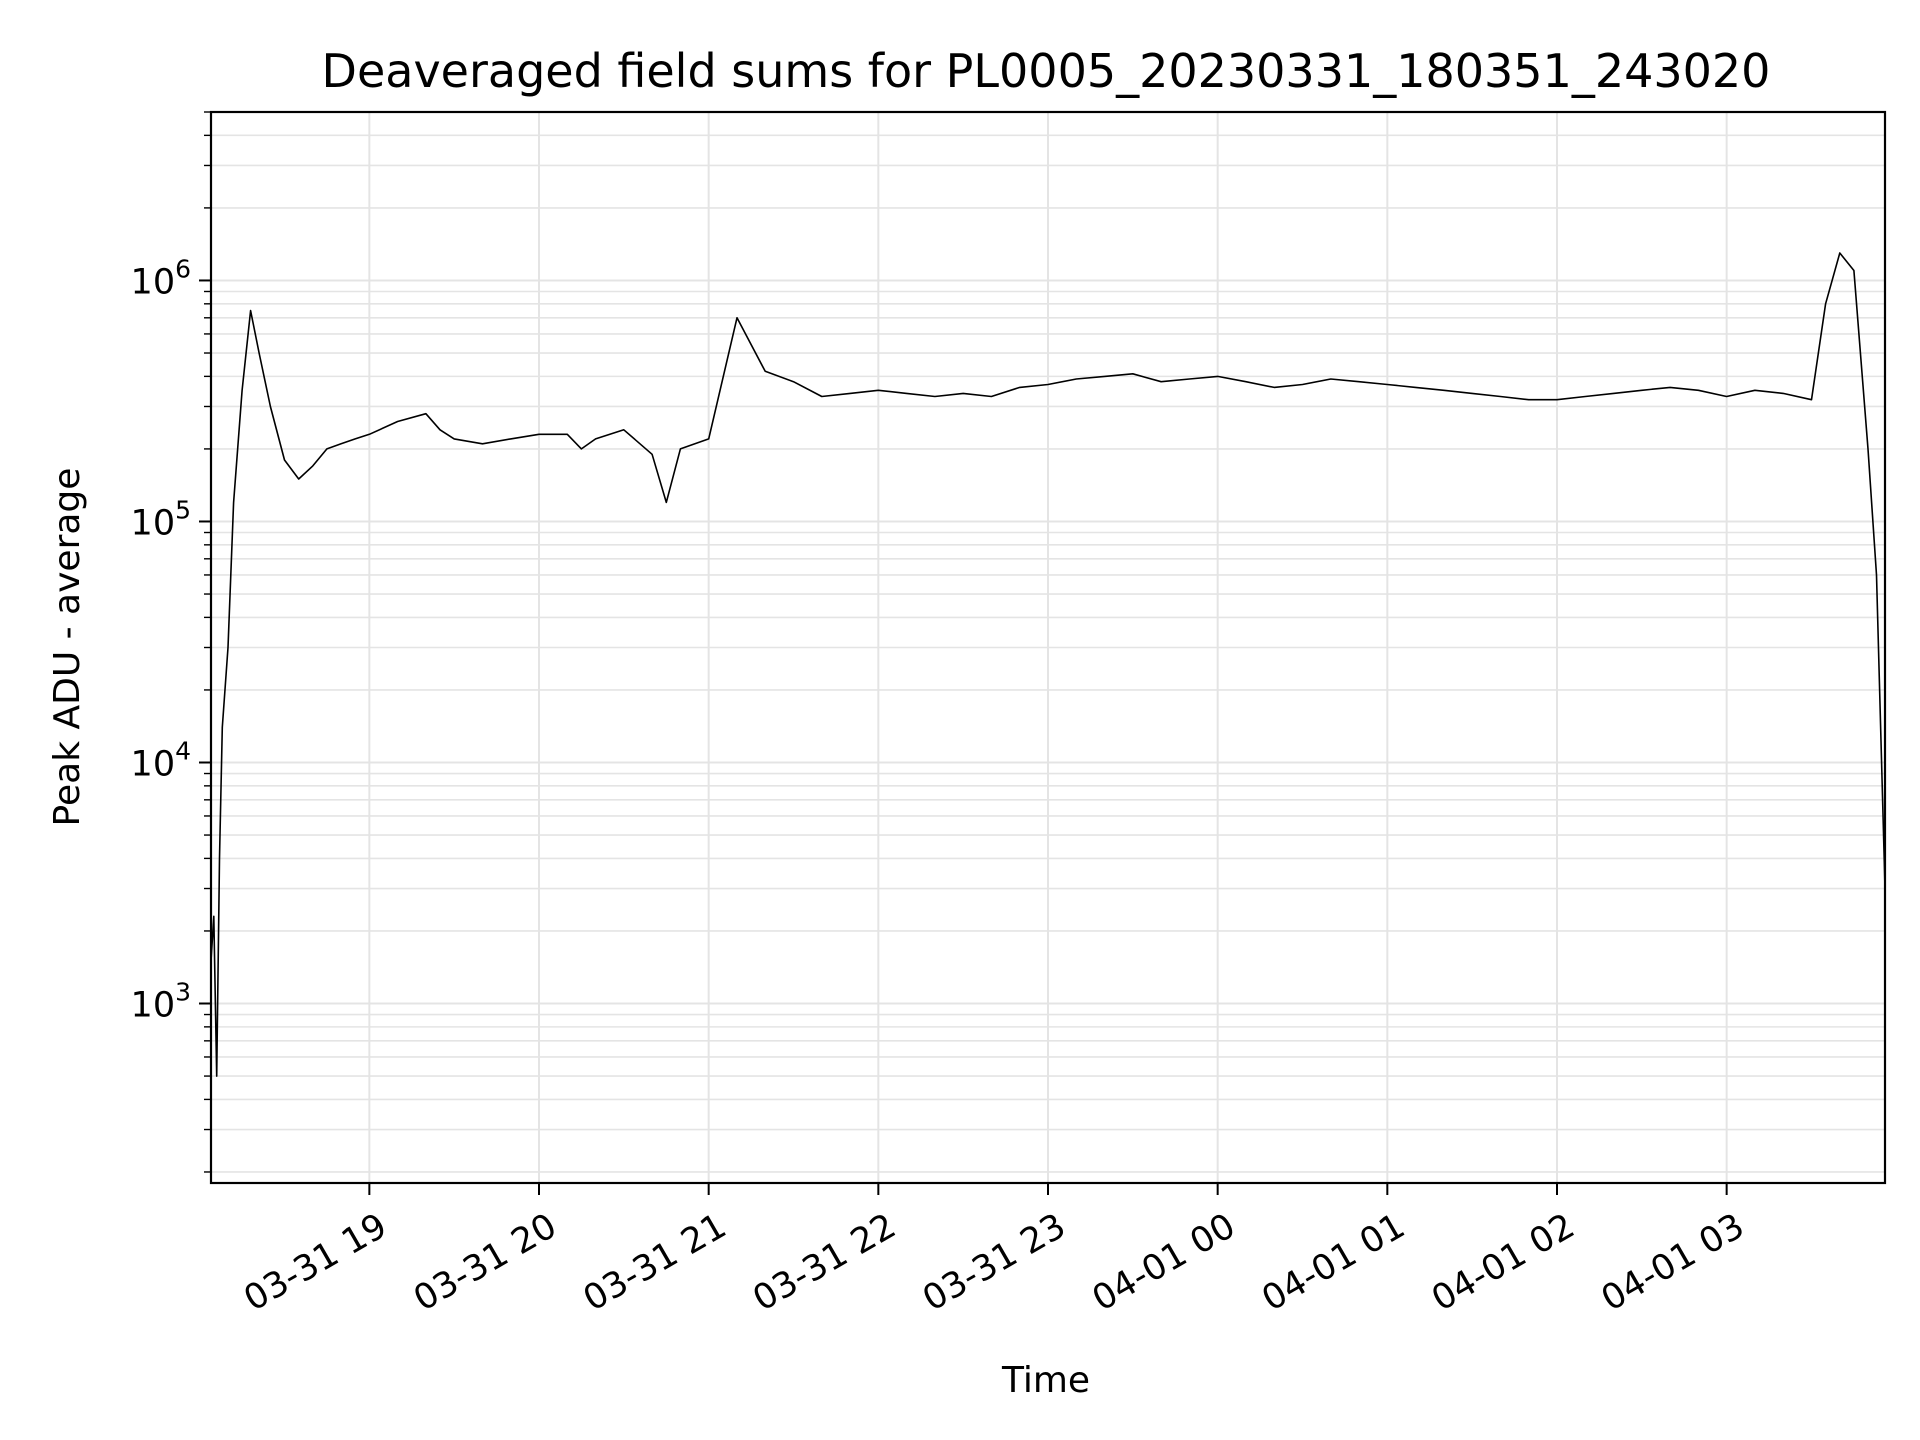 The width and height of the screenshot is (1920, 1440). Describe the element at coordinates (1045, 1380) in the screenshot. I see `x-axis-label: Time` at that location.